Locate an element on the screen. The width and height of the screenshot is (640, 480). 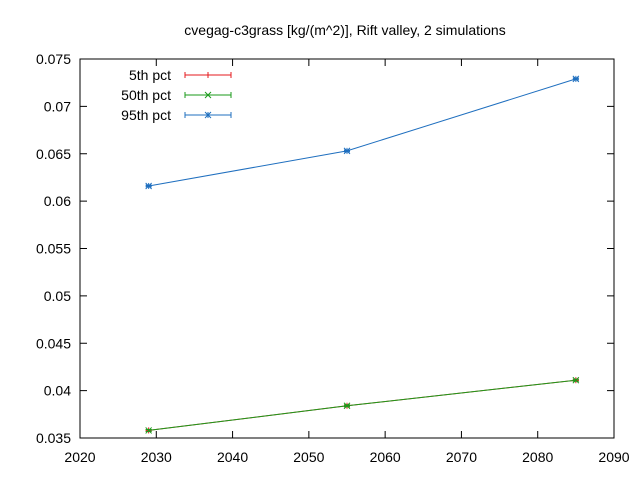
x-tick-label: 2050 is located at coordinates (308, 457).